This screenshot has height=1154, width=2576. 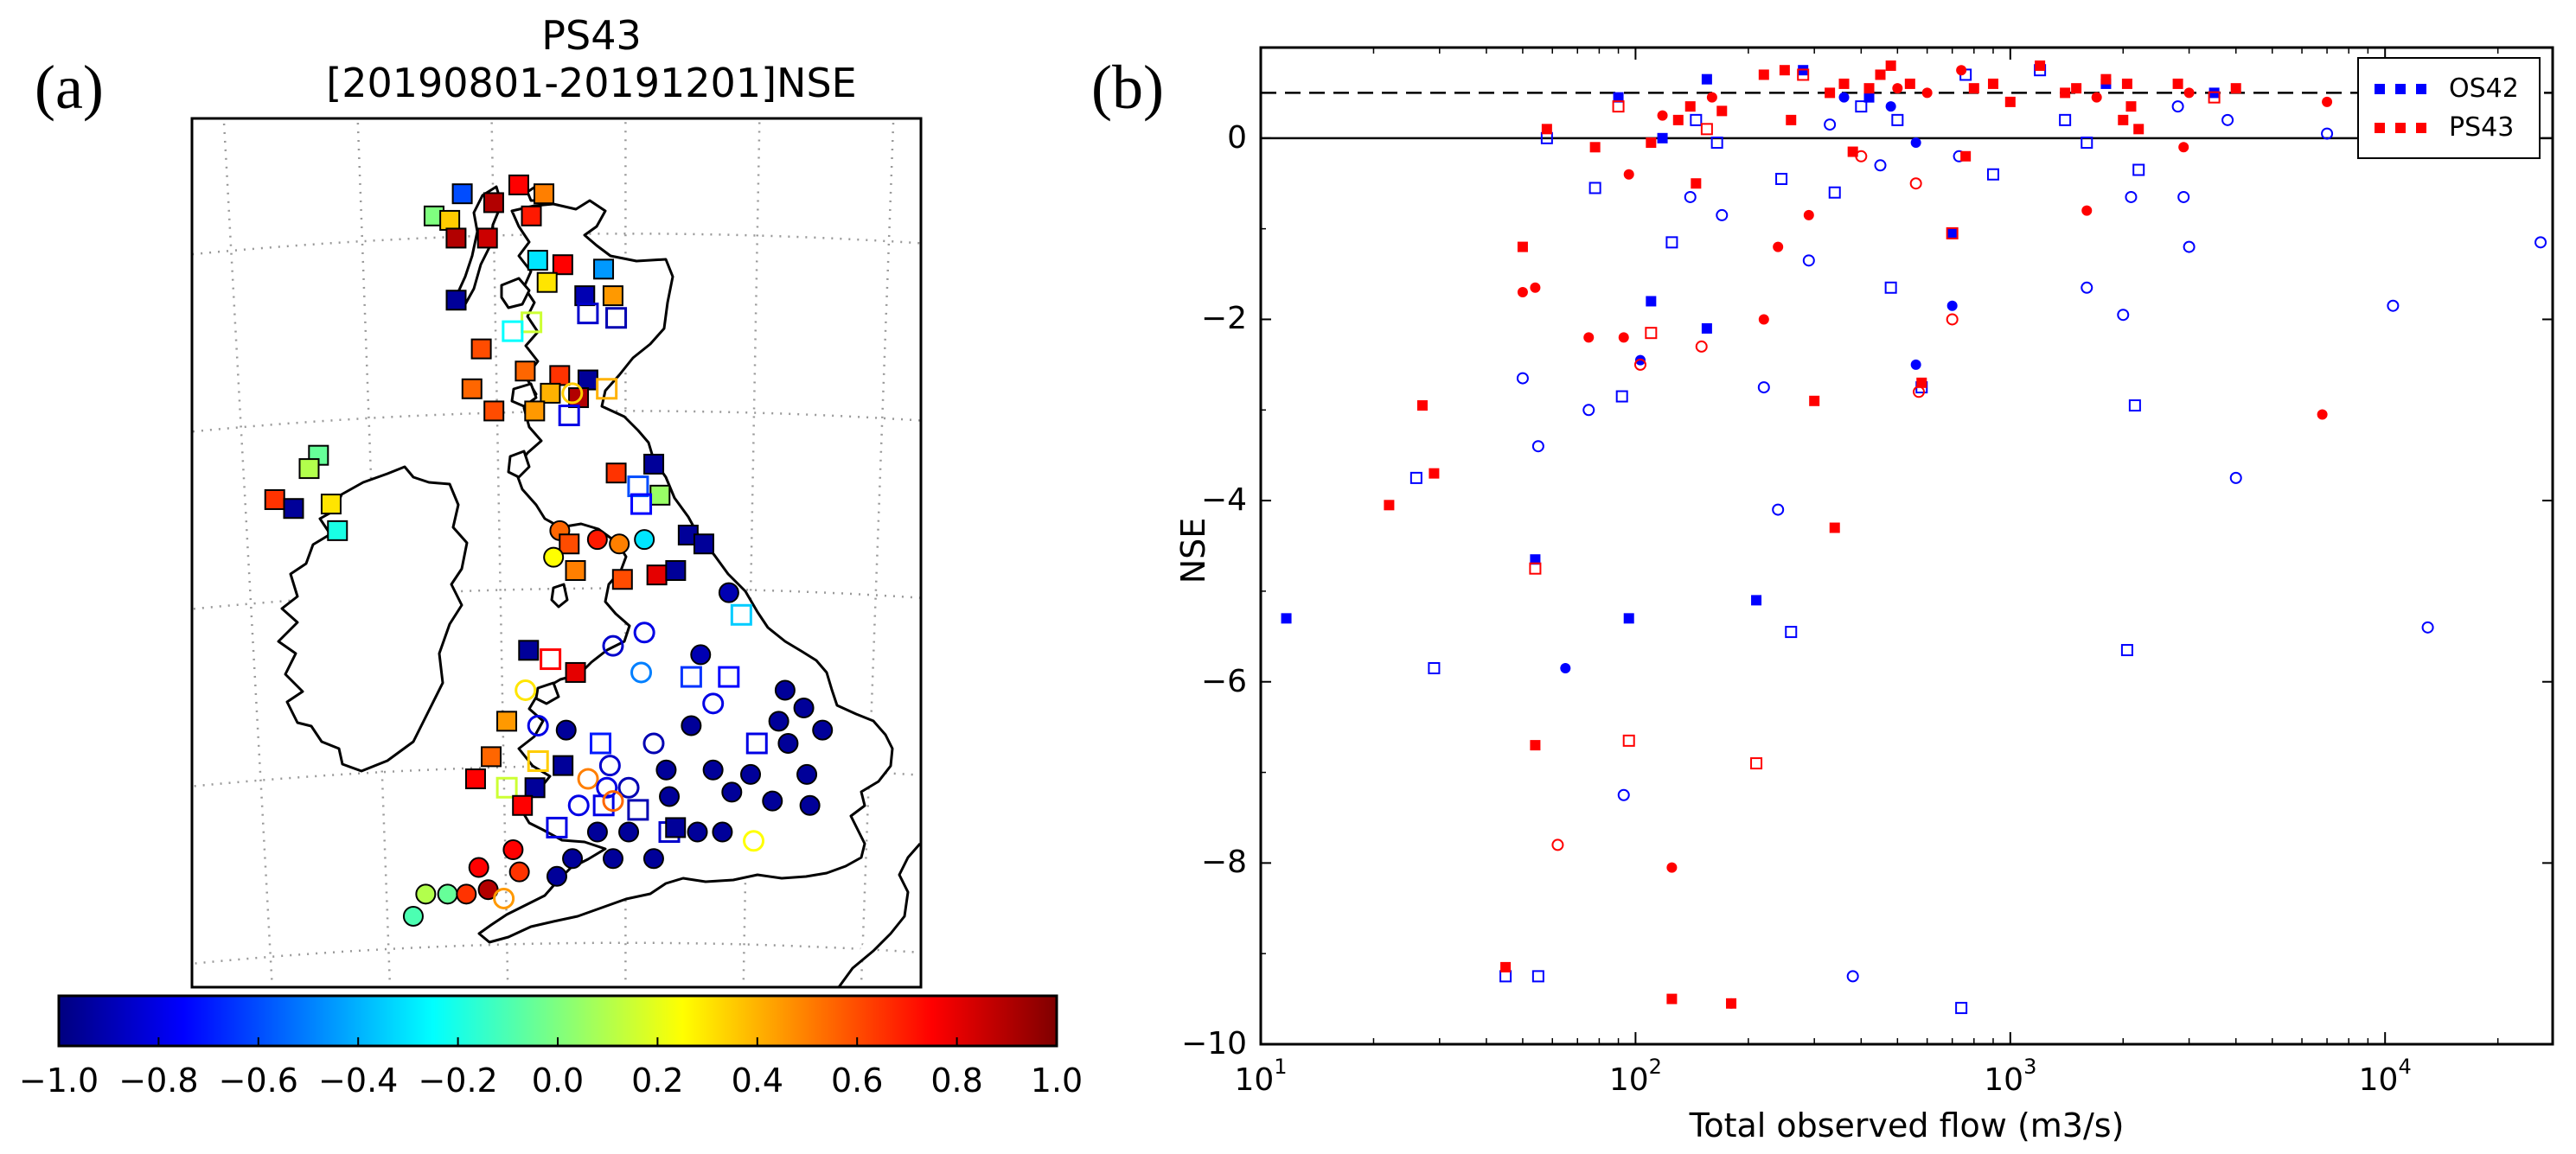 I want to click on legend-marker-ps43, so click(x=2380, y=128).